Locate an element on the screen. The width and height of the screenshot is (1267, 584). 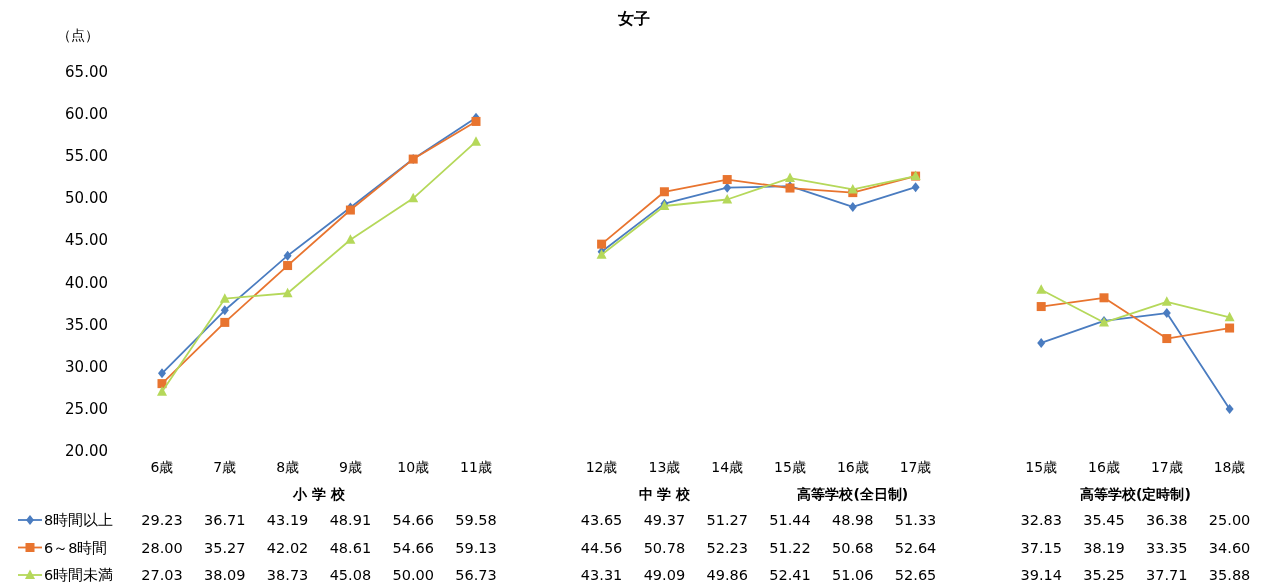
data-label: 29.23 is located at coordinates (162, 520).